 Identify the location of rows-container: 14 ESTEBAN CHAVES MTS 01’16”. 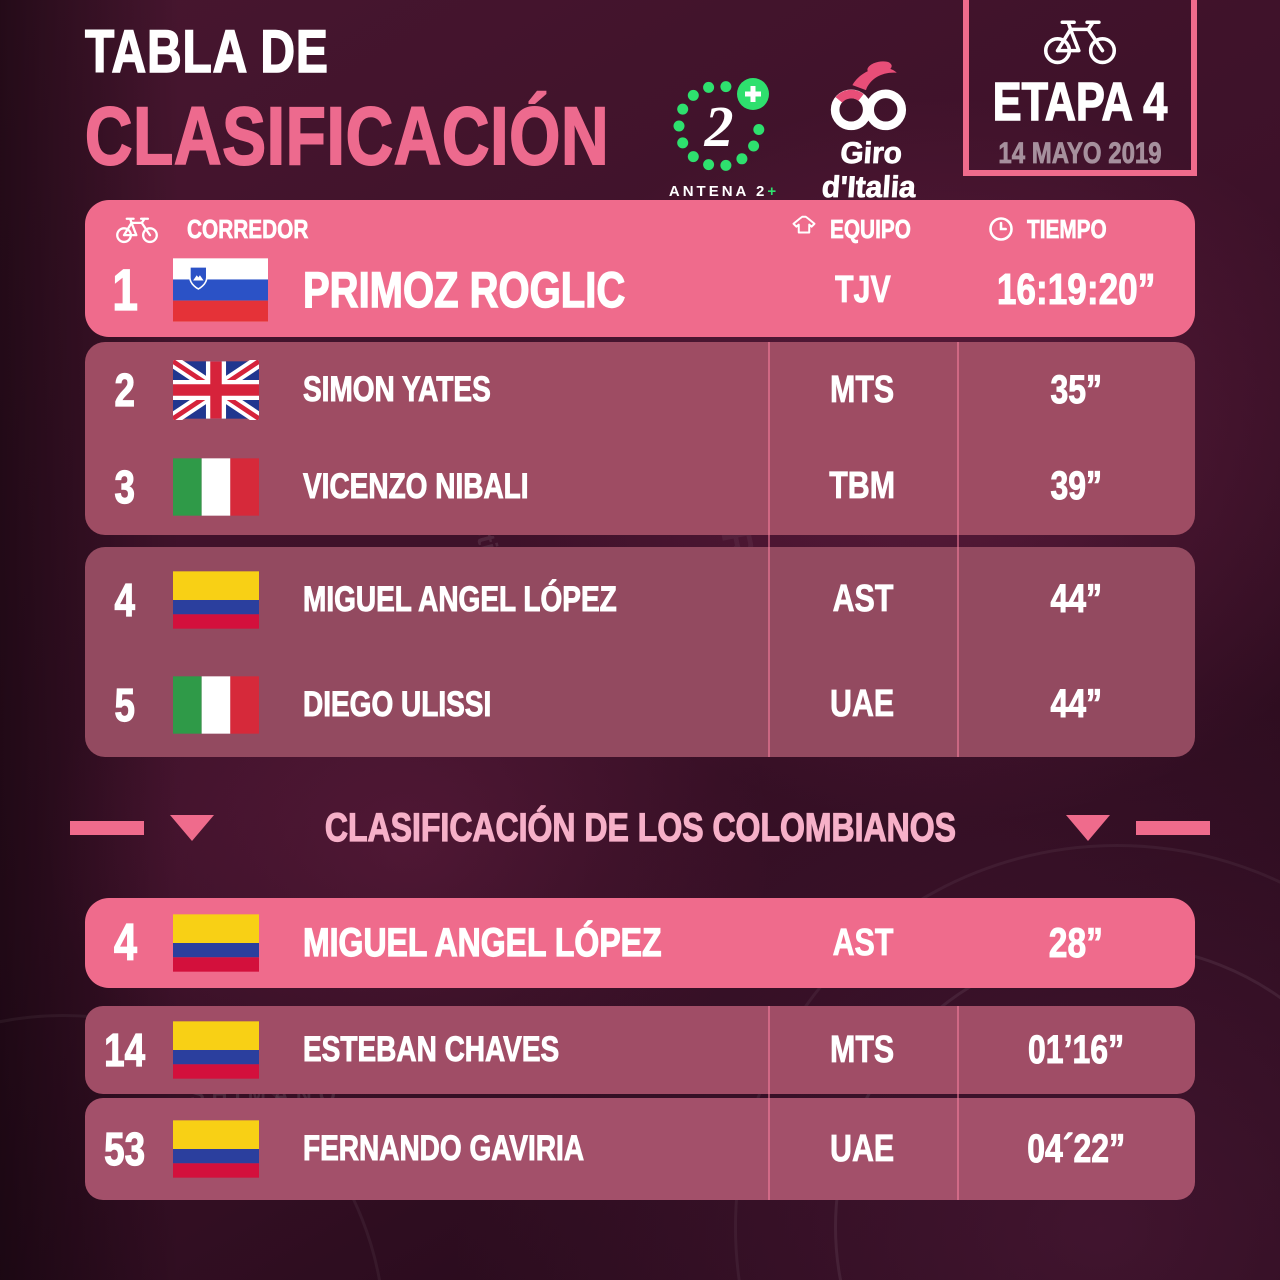
(640, 1050).